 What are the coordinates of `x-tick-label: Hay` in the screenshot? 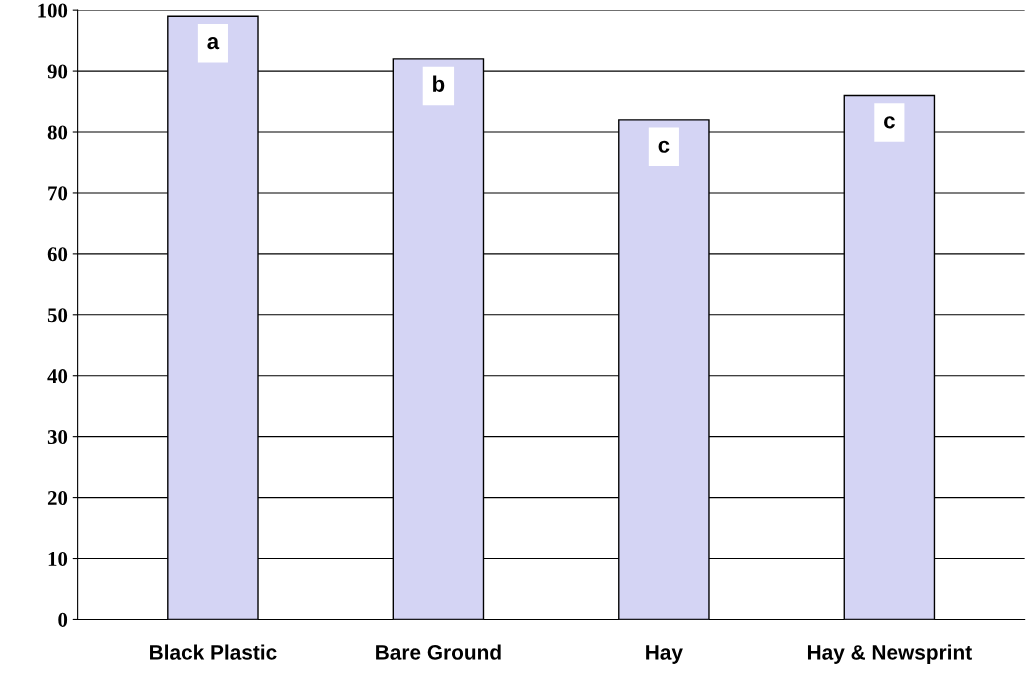 It's located at (664, 654).